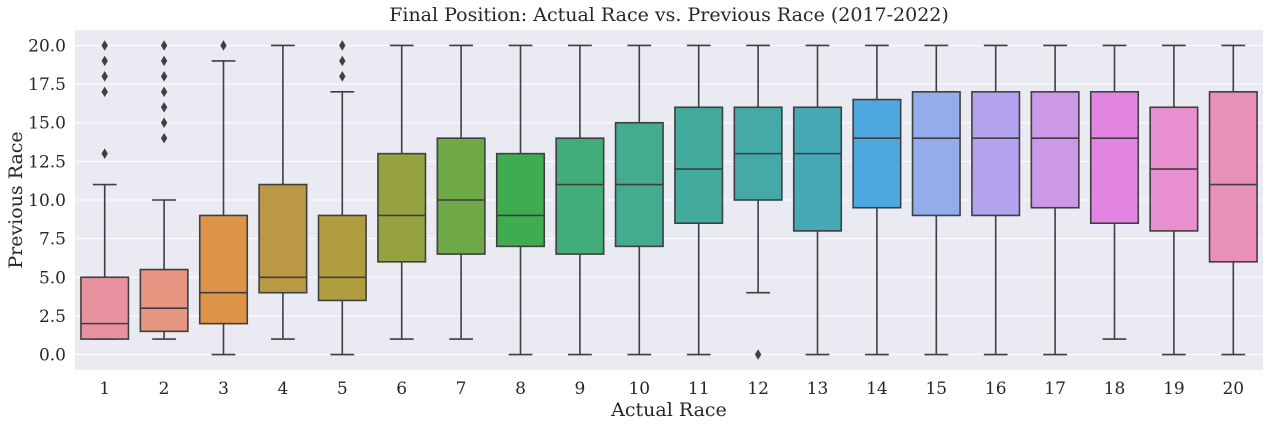 The image size is (1270, 426). I want to click on x-tick-label: 1, so click(104, 389).